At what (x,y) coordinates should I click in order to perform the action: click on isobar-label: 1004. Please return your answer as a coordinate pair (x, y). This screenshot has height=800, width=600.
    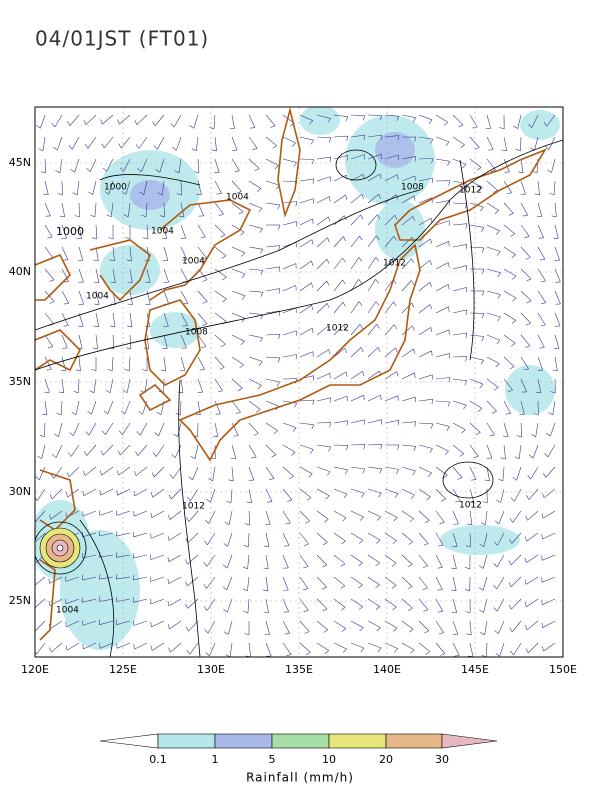
    Looking at the image, I should click on (97, 297).